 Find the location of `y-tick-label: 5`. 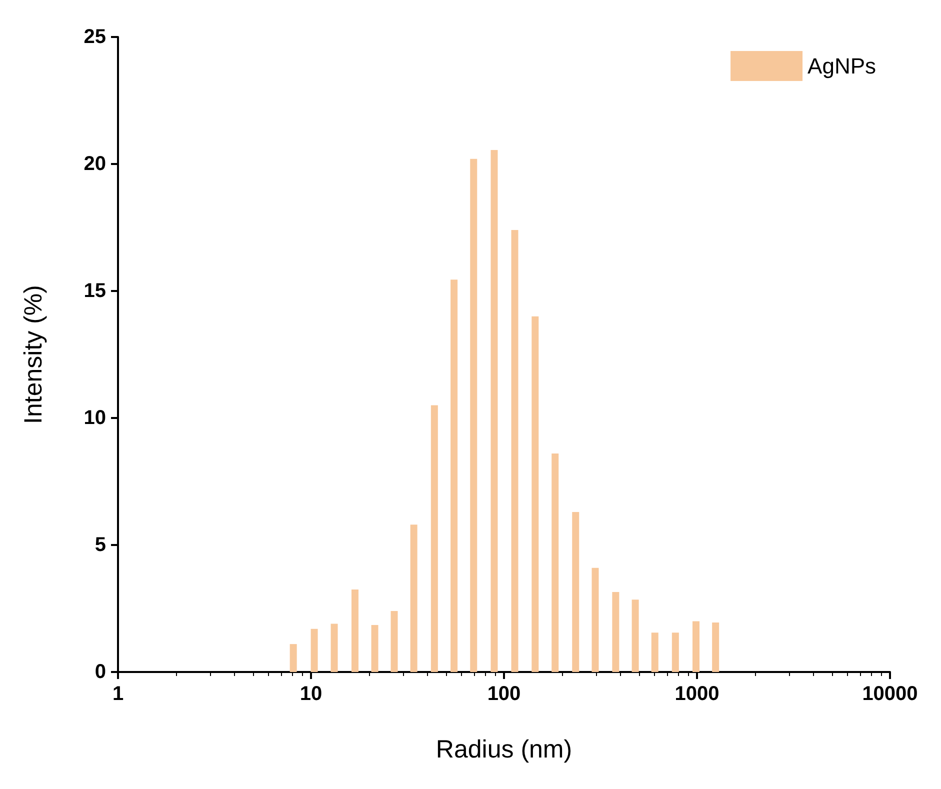

y-tick-label: 5 is located at coordinates (100, 545).